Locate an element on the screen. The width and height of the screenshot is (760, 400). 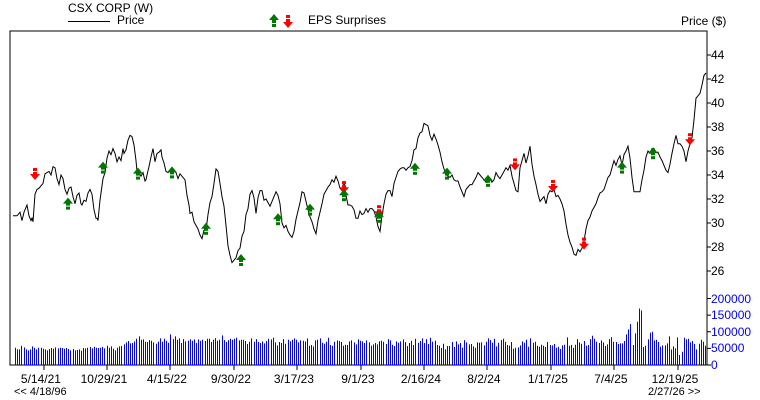
date-tick-label: 12/19/25 is located at coordinates (675, 379).